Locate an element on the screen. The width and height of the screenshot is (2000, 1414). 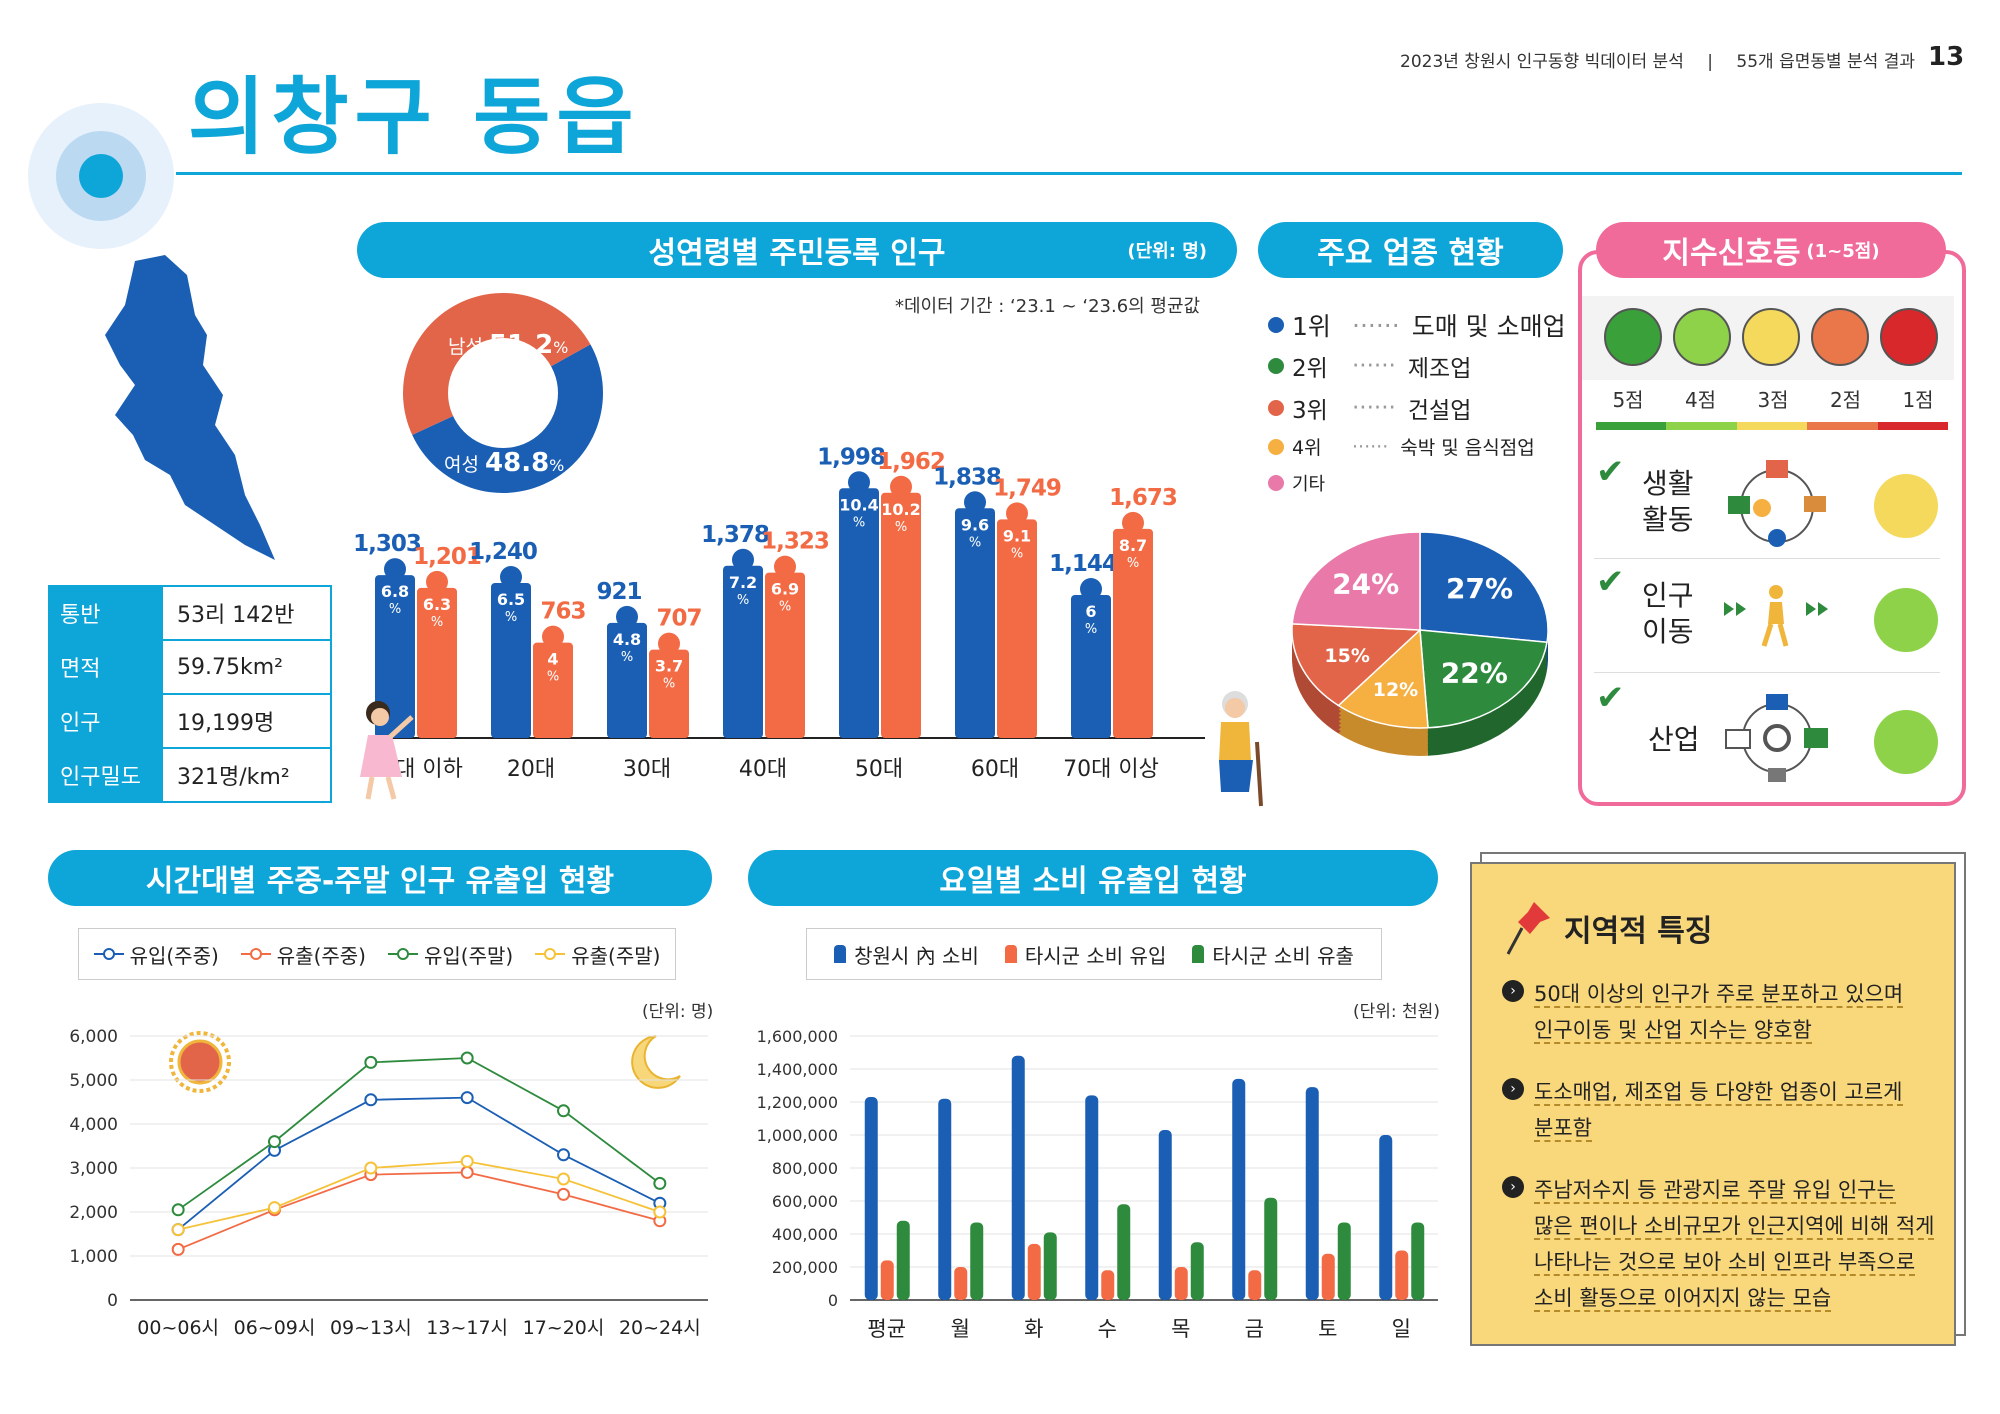
pie-slice is located at coordinates (1356, 665).